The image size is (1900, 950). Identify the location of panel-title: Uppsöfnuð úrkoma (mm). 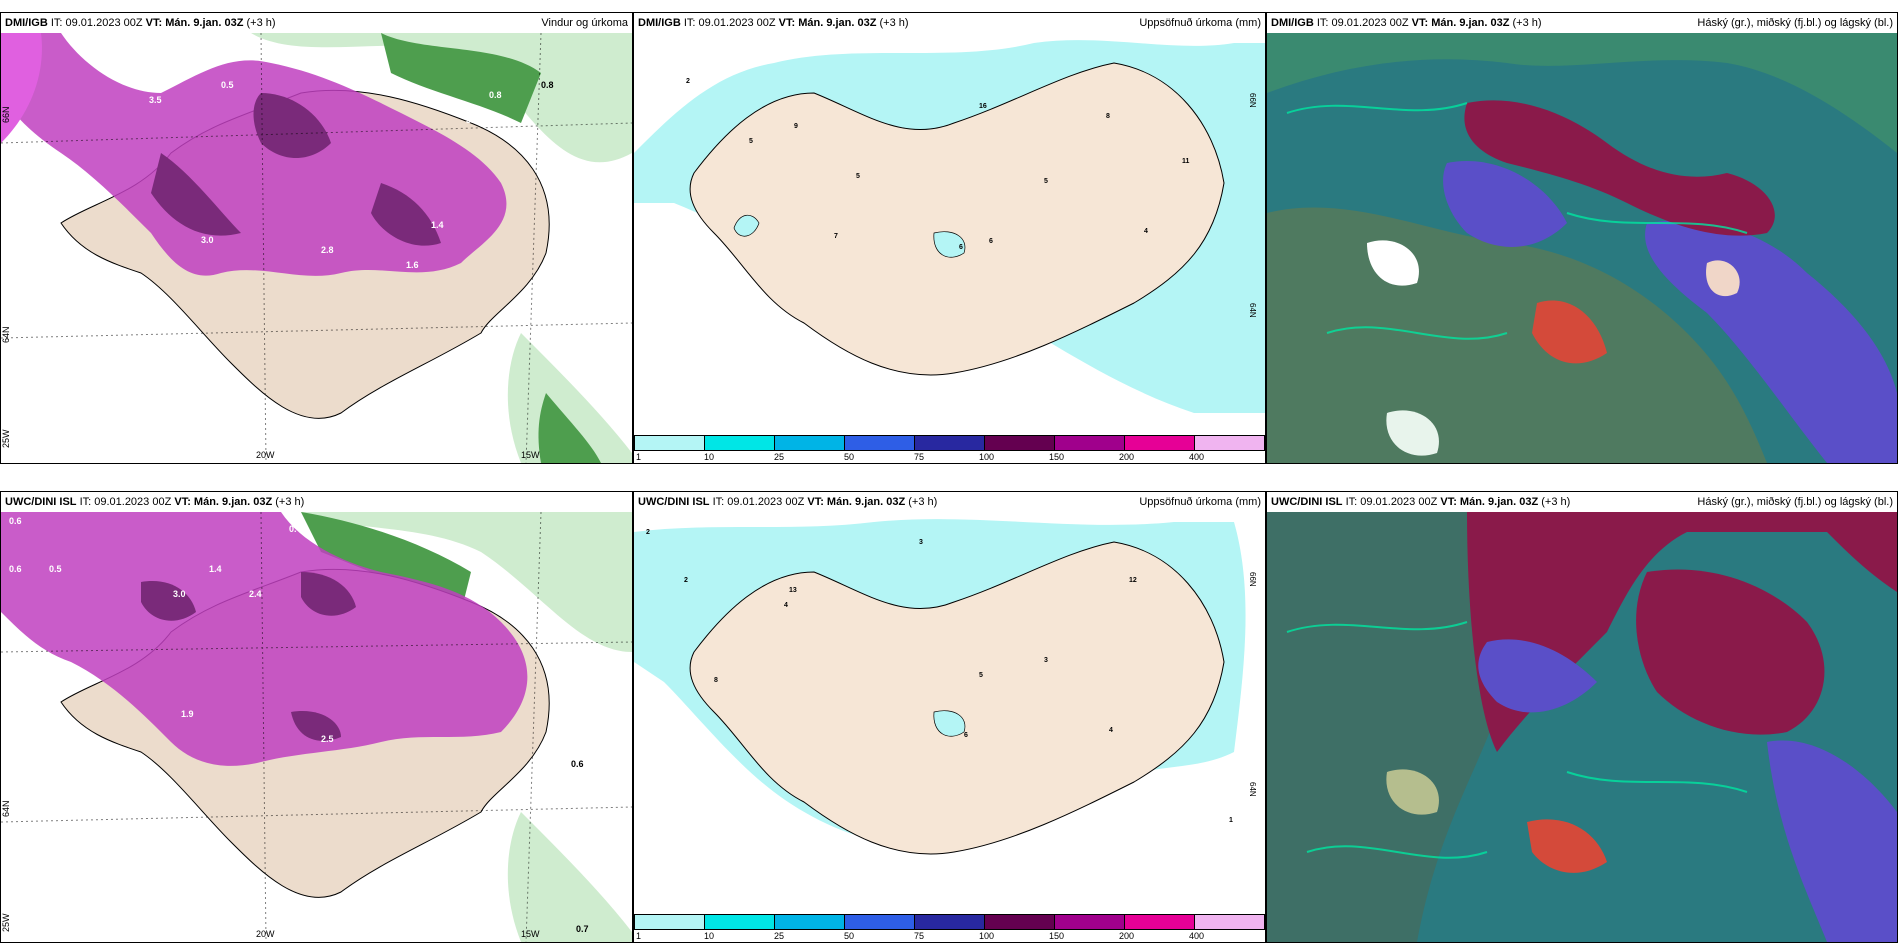
(1200, 23).